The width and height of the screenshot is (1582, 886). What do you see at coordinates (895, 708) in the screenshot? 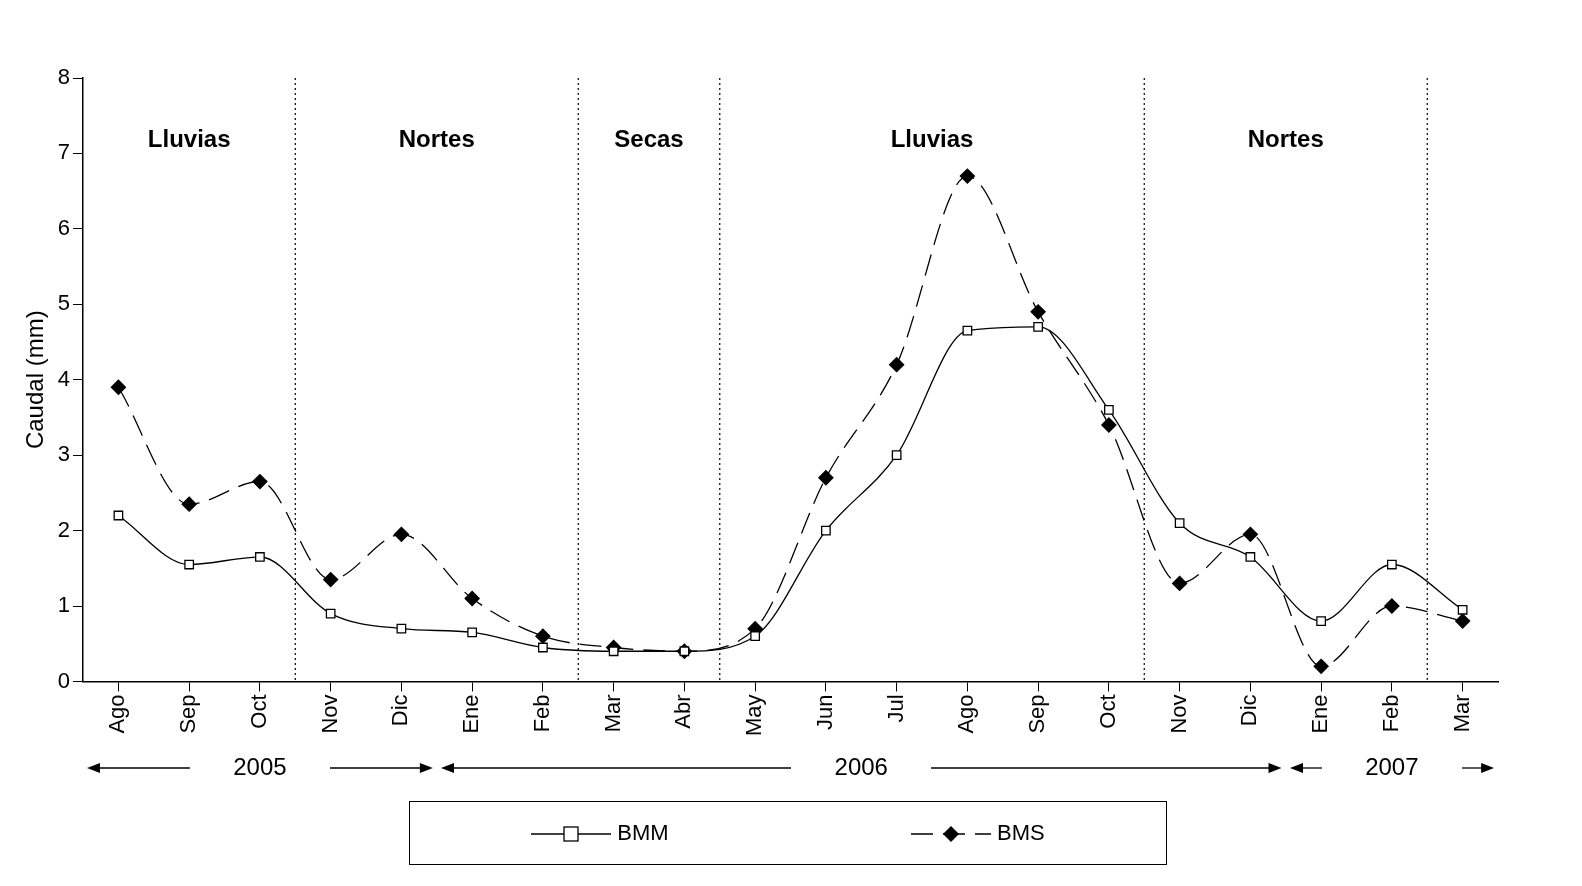
I see `x-tick-label: Jul` at bounding box center [895, 708].